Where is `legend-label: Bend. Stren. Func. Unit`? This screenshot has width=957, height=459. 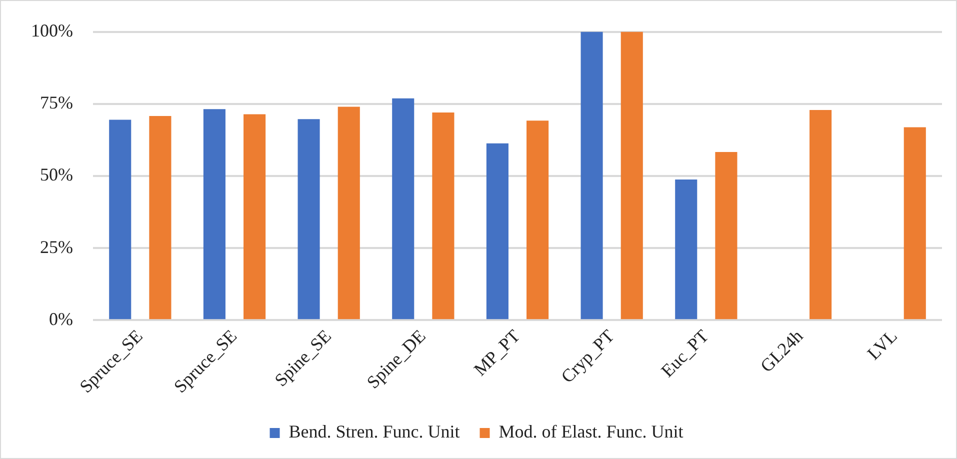 legend-label: Bend. Stren. Func. Unit is located at coordinates (374, 432).